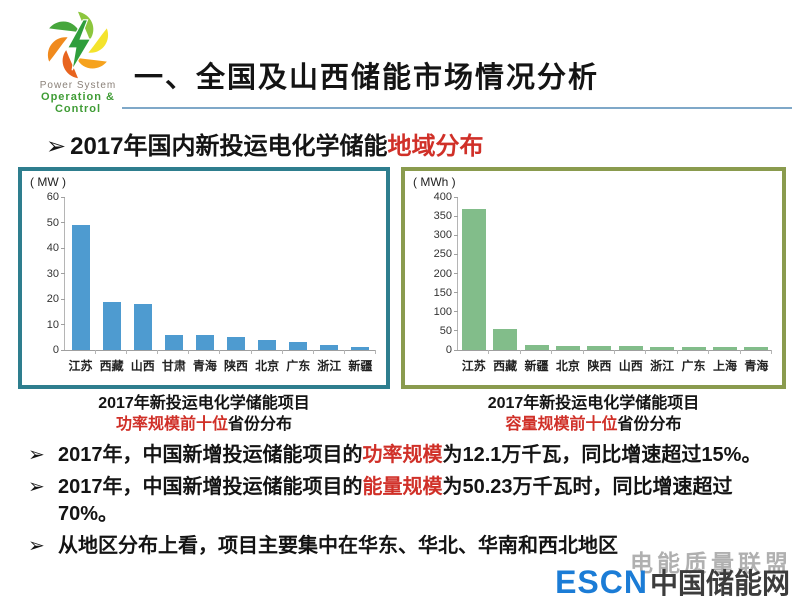 This screenshot has height=602, width=800. I want to click on escn-logo-cn: 中国储能网, so click(719, 583).